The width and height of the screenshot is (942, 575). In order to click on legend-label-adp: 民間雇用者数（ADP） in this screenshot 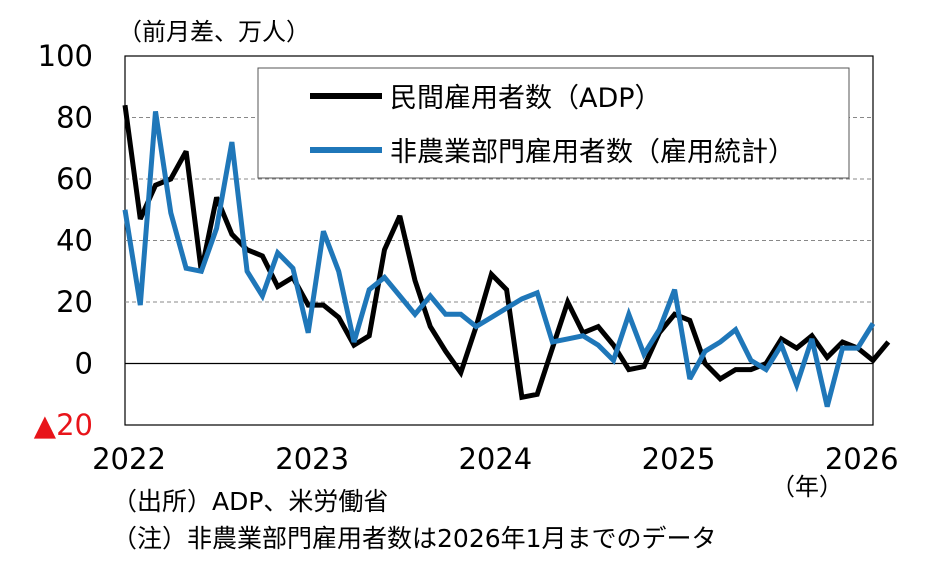, I will do `click(526, 98)`.